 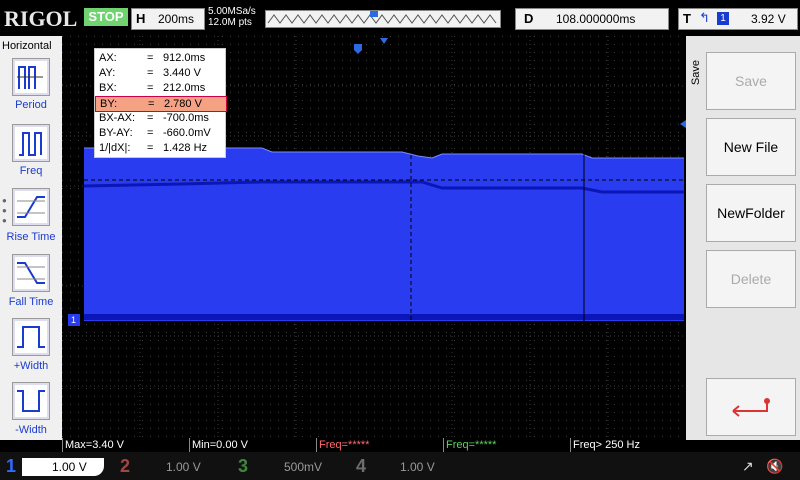 What do you see at coordinates (751, 147) in the screenshot?
I see `new-file-button: New File` at bounding box center [751, 147].